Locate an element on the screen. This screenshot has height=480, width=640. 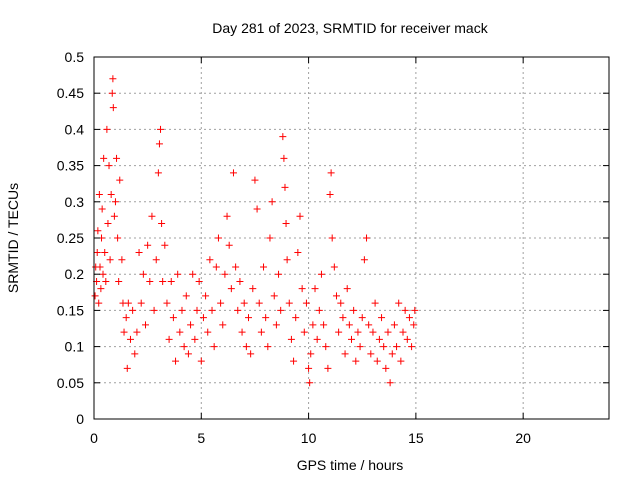
y-tick-label: 0.45 is located at coordinates (70, 93).